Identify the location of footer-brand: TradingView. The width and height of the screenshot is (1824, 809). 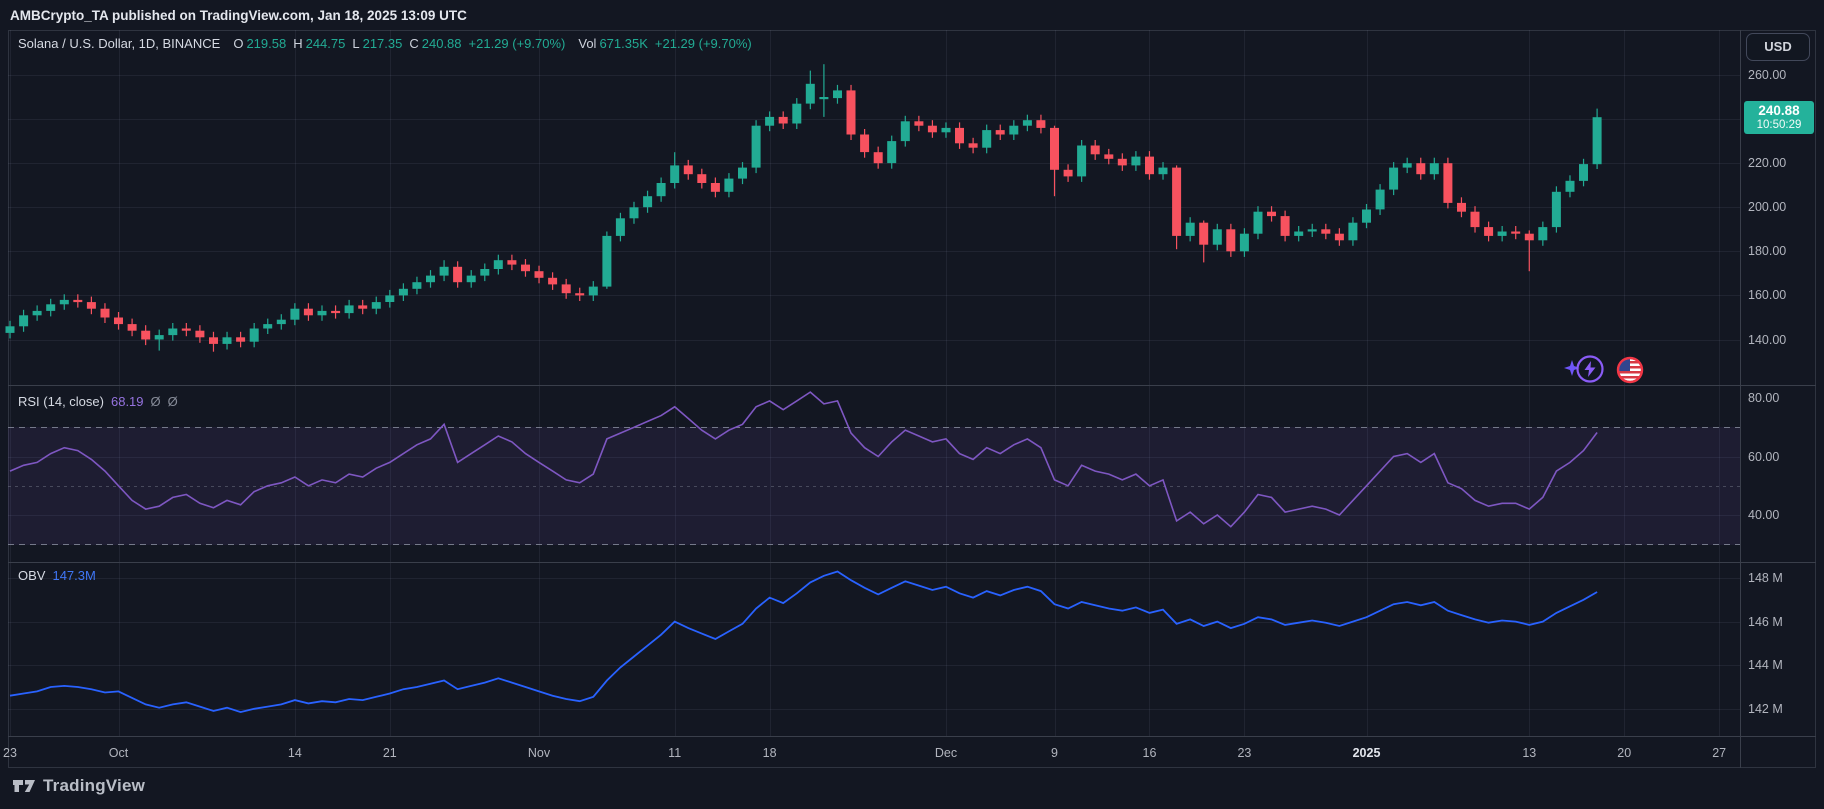
(78, 786).